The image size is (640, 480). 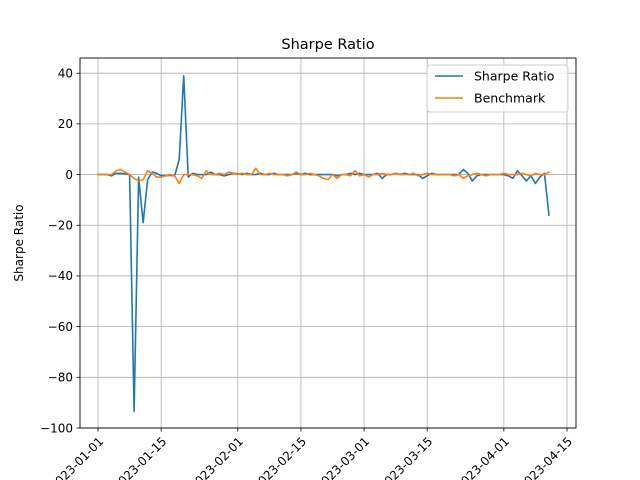 I want to click on y-axis-ticks: −100 −80 −60 −40 −20 0 20 40, so click(x=60, y=251).